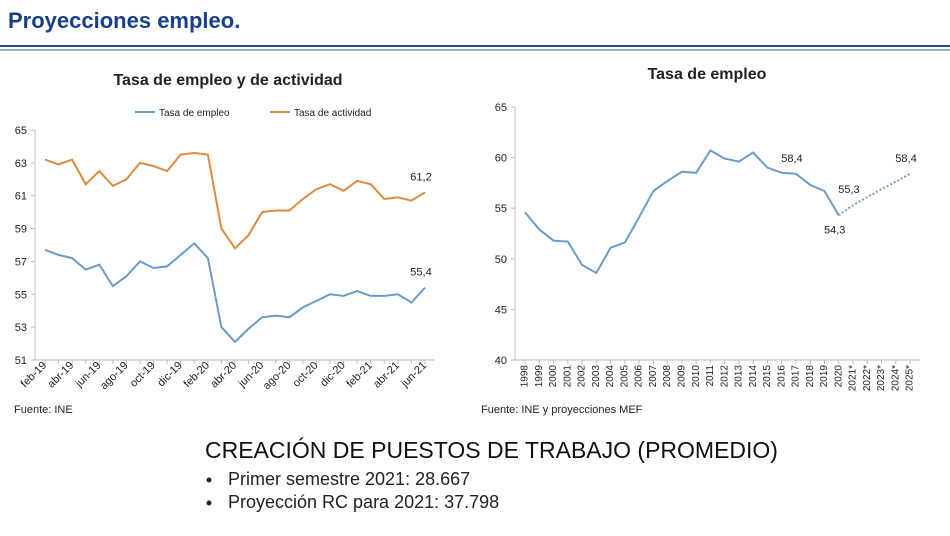 This screenshot has height=536, width=950. What do you see at coordinates (223, 375) in the screenshot?
I see `x-tick-label: abr-20` at bounding box center [223, 375].